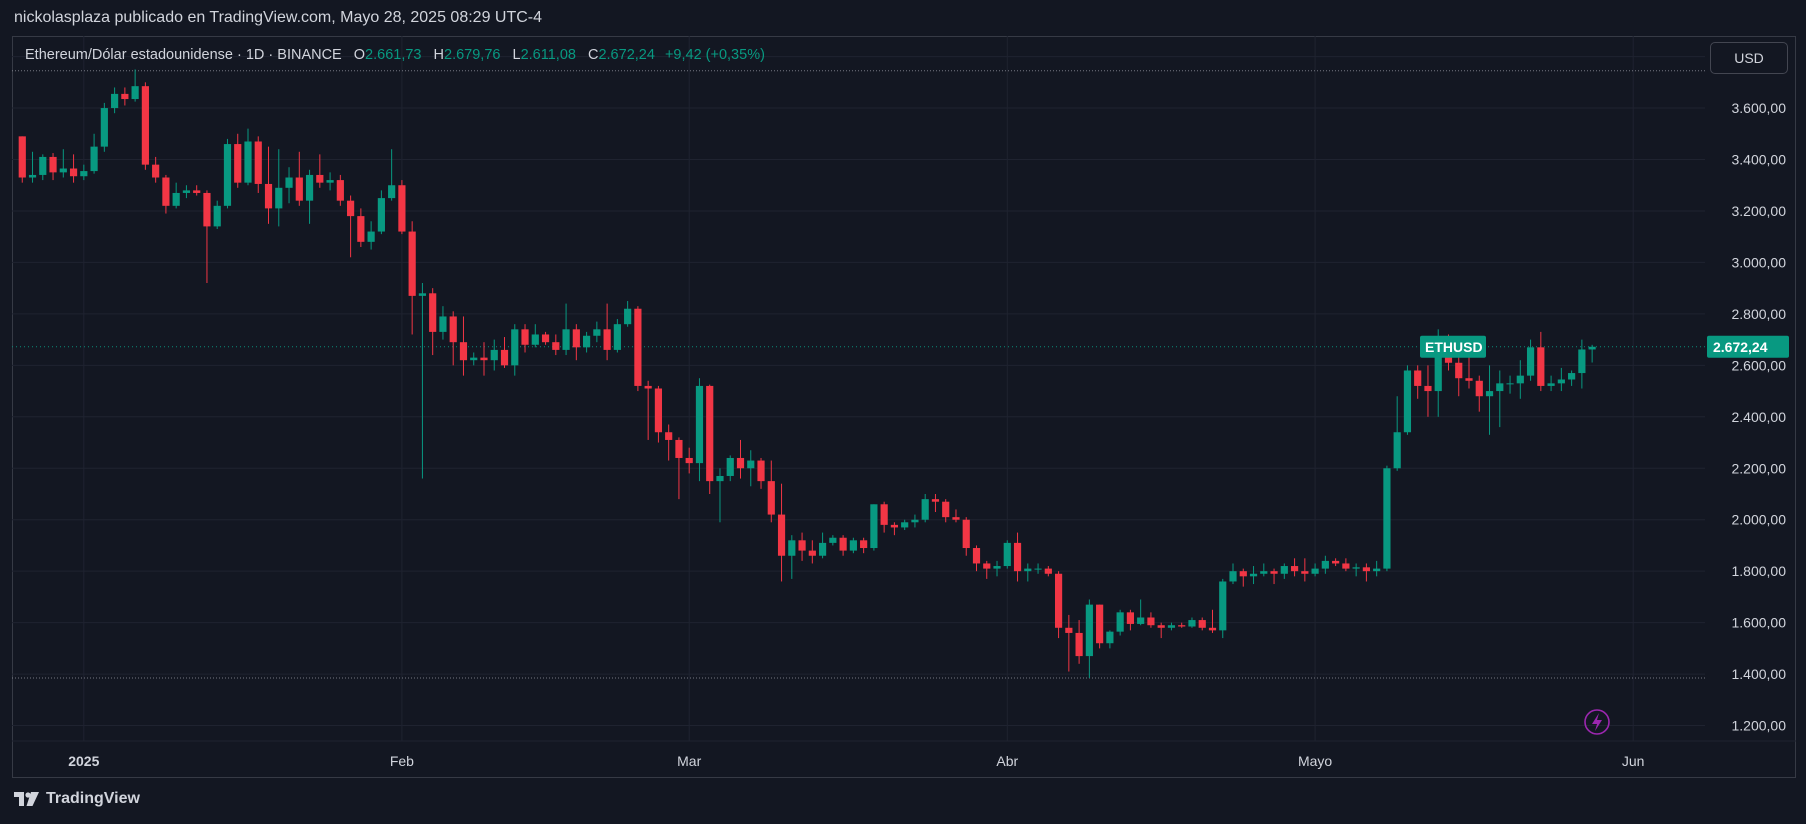 The height and width of the screenshot is (824, 1806). I want to click on price-tag-symbol-bg, so click(1453, 346).